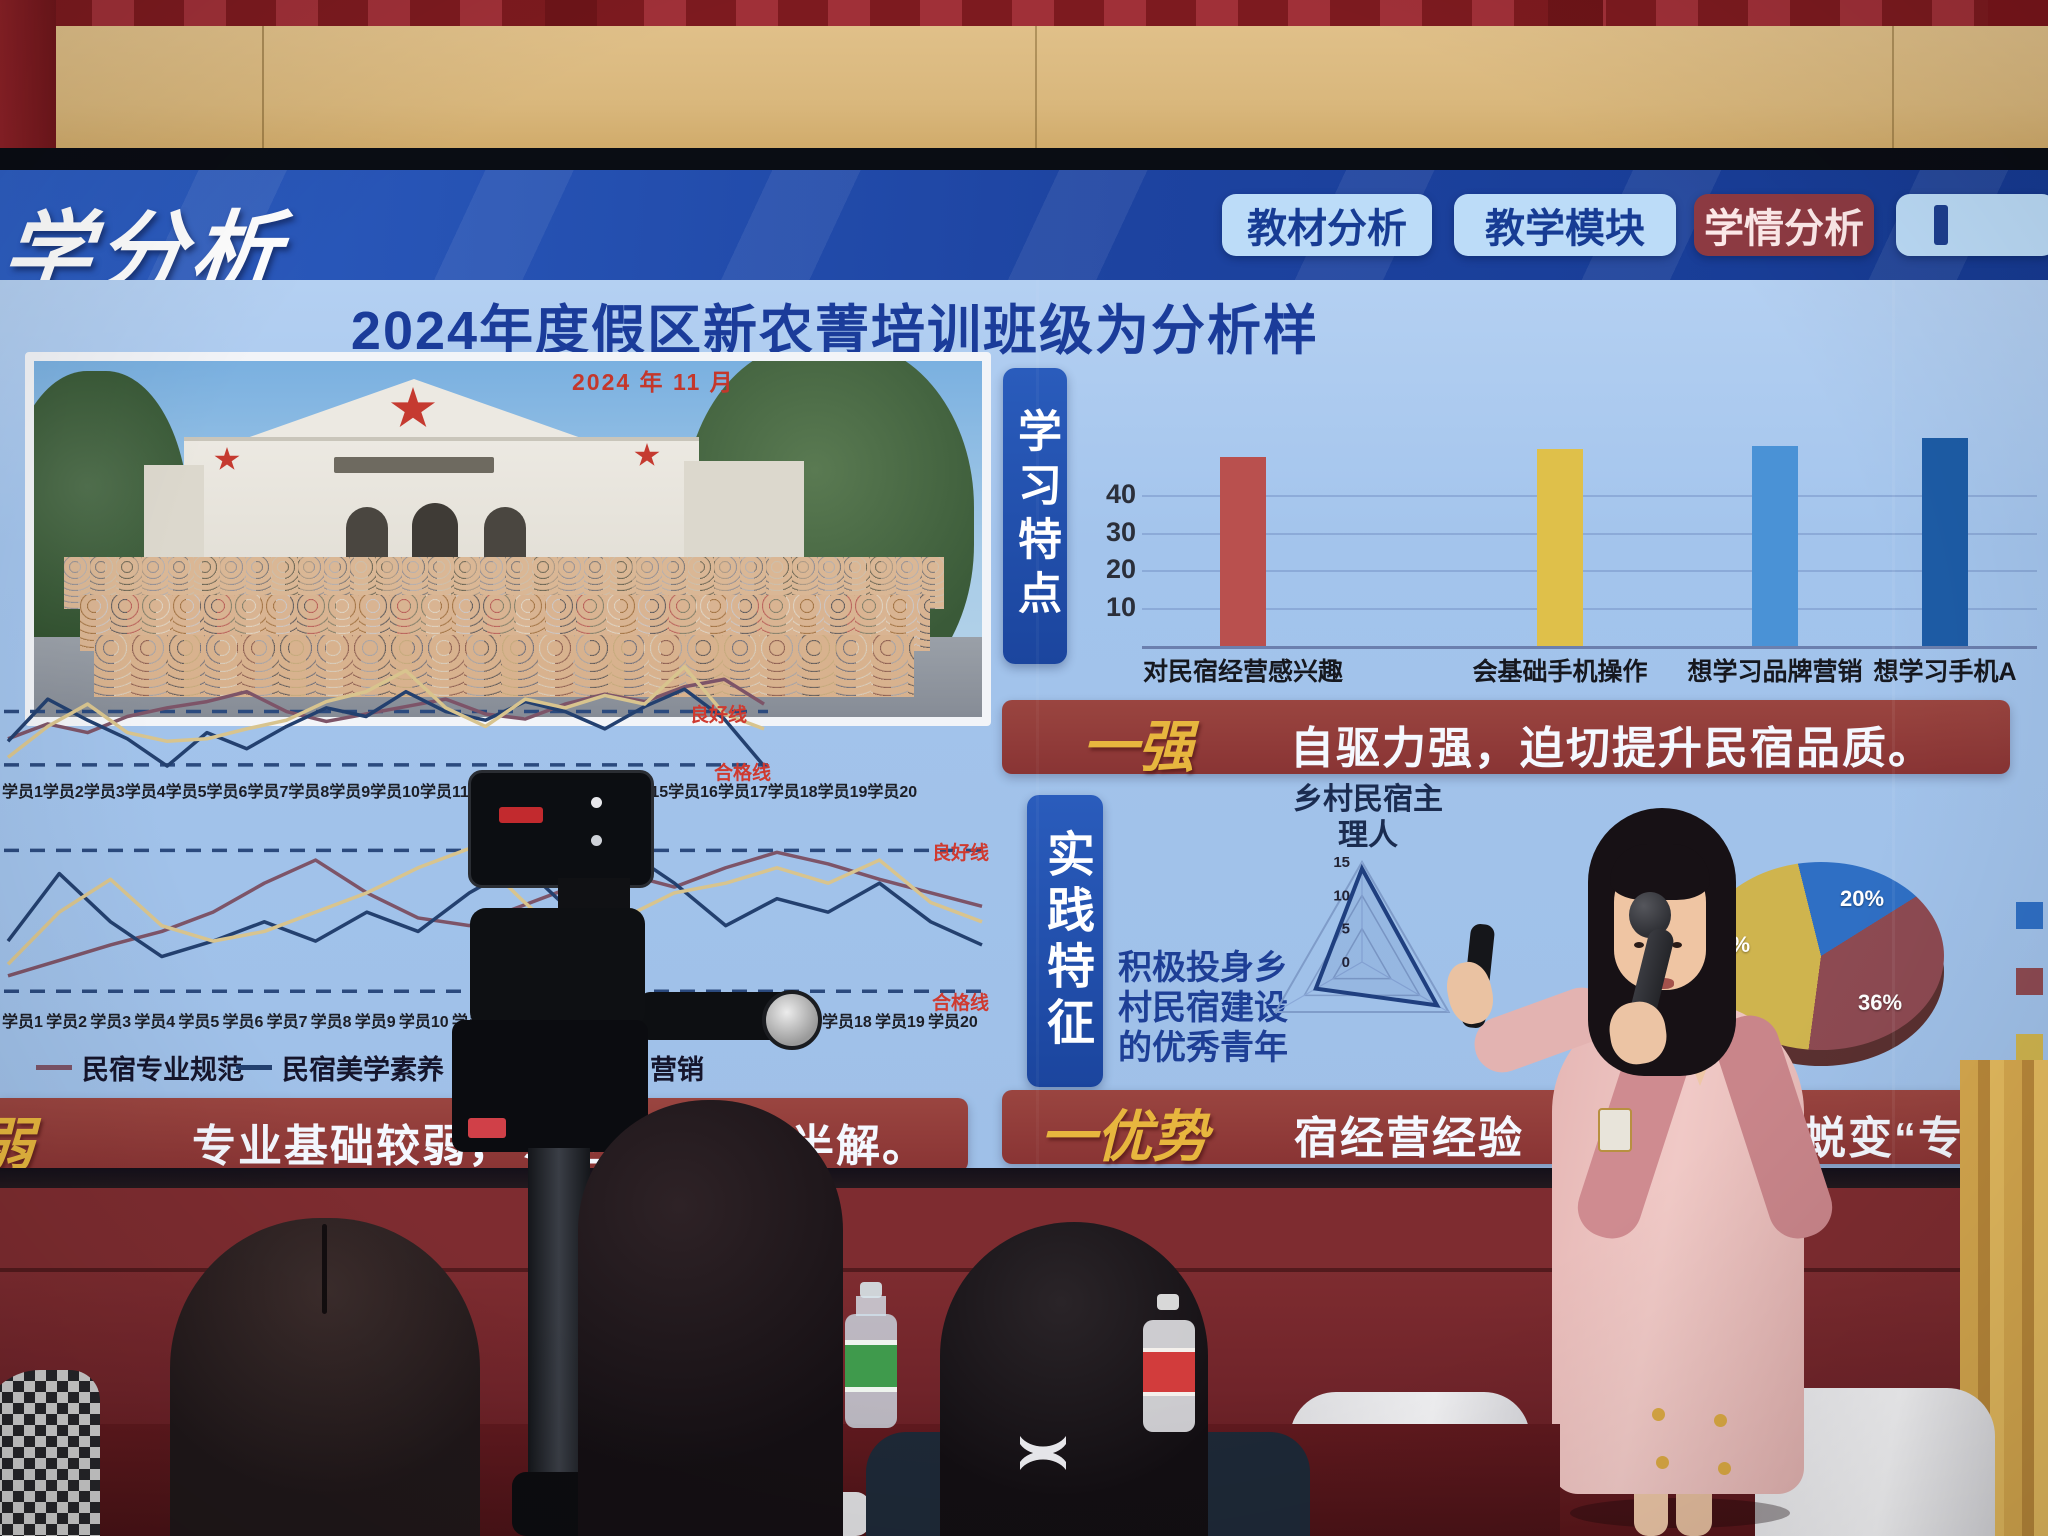 Image resolution: width=2048 pixels, height=1536 pixels. What do you see at coordinates (1341, 895) in the screenshot?
I see `radar-tick-label: 10` at bounding box center [1341, 895].